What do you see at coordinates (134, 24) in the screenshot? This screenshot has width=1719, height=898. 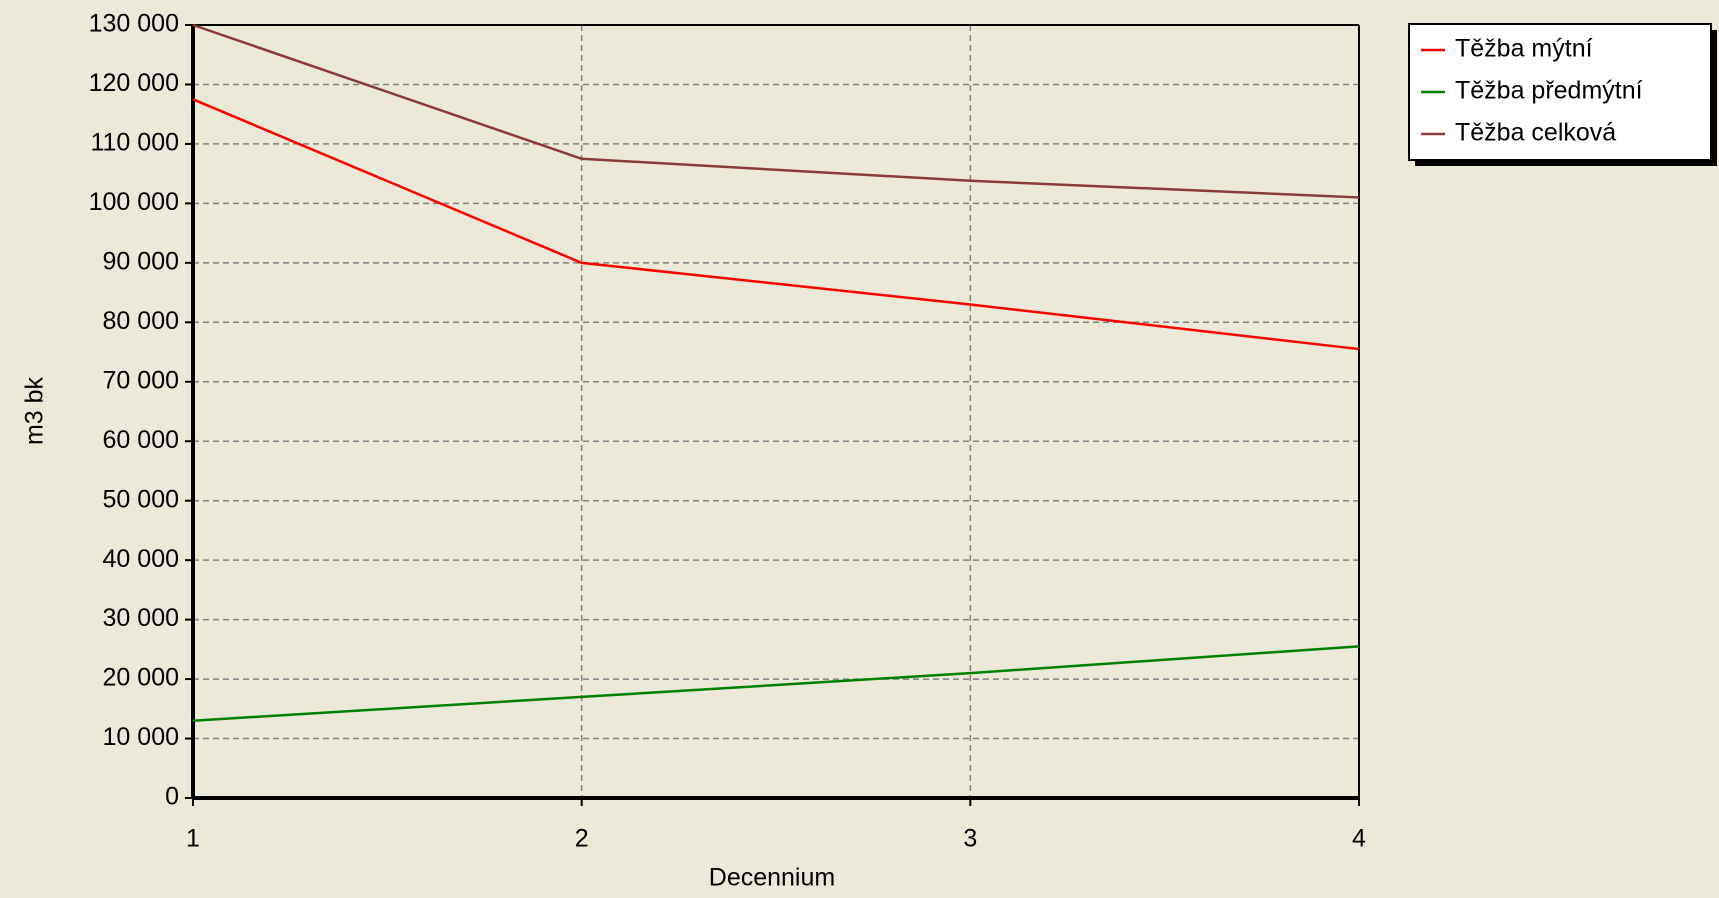 I see `y-tick-label: 130 000` at bounding box center [134, 24].